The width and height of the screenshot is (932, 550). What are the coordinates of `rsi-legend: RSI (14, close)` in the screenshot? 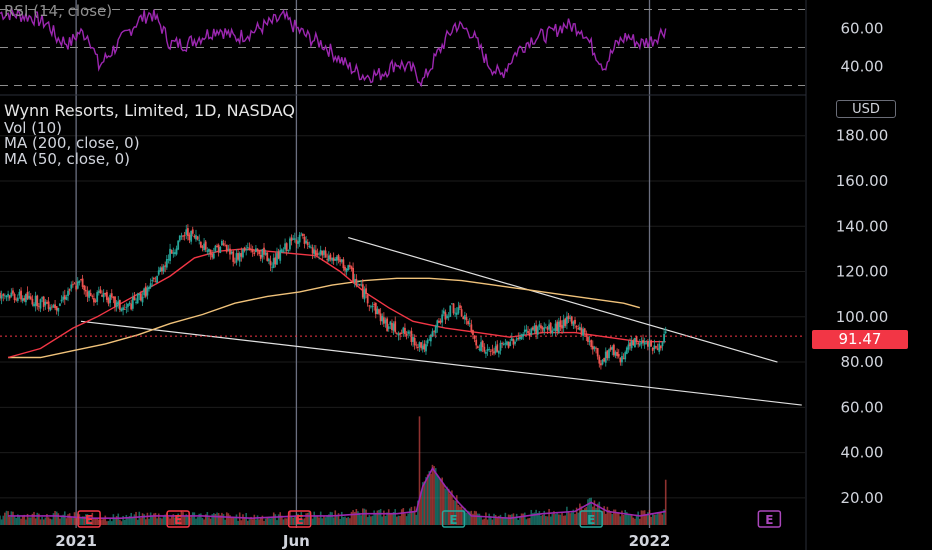 It's located at (58, 11).